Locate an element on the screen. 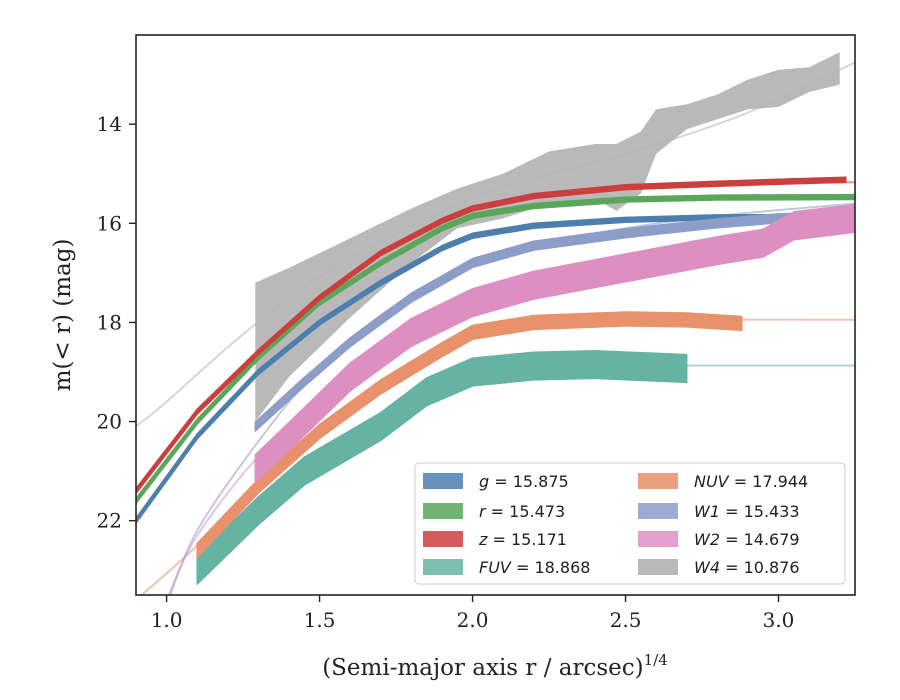 This screenshot has width=900, height=700. legend-swatch-w1 is located at coordinates (658, 511).